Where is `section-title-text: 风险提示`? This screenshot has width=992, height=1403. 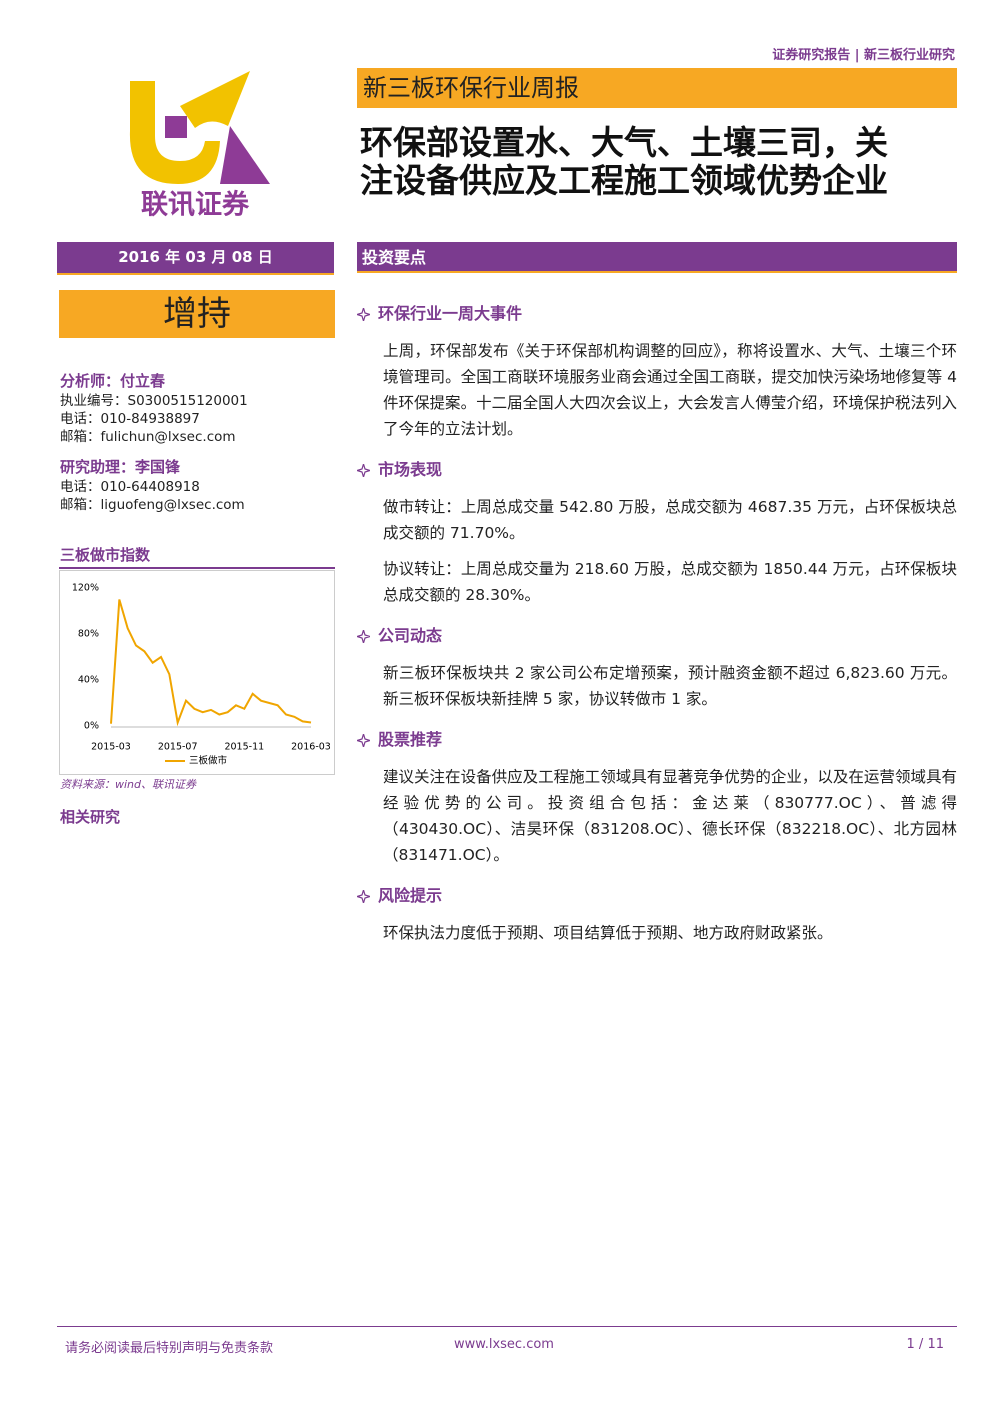
section-title-text: 风险提示 is located at coordinates (410, 895).